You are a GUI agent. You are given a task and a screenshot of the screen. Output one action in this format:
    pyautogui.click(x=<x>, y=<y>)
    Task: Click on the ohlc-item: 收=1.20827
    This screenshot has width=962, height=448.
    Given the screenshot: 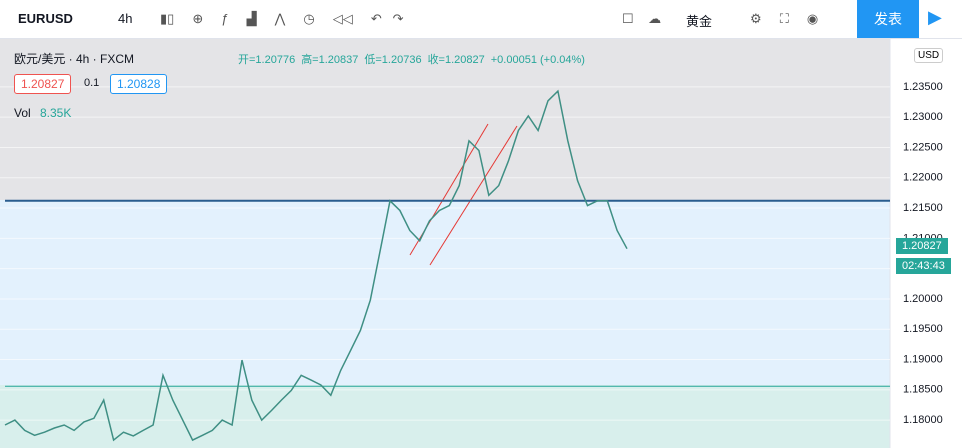 What is the action you would take?
    pyautogui.click(x=456, y=60)
    